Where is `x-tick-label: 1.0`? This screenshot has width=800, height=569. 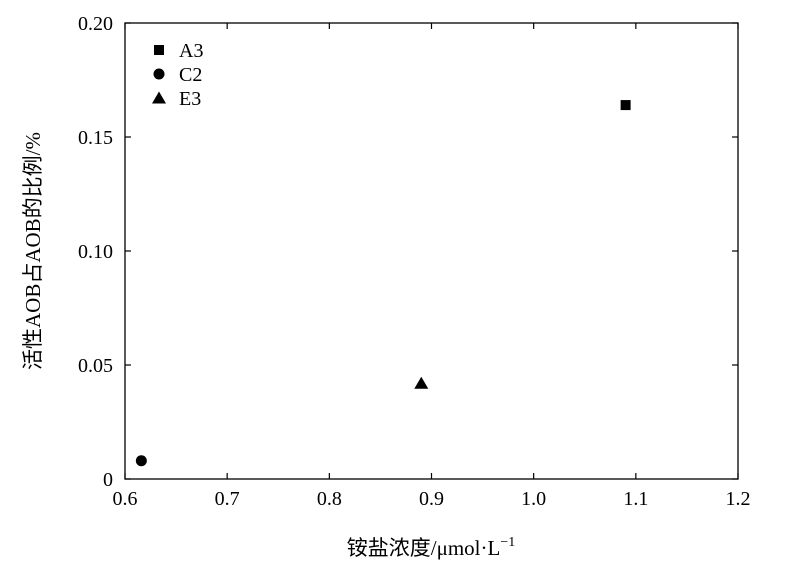 x-tick-label: 1.0 is located at coordinates (533, 499).